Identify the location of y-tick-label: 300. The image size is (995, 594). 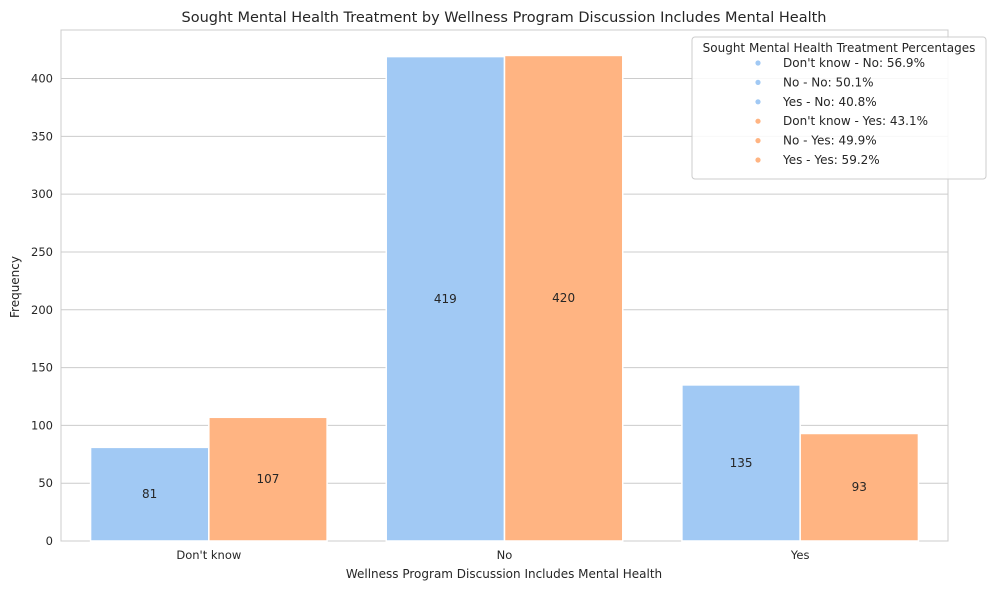
(42, 194).